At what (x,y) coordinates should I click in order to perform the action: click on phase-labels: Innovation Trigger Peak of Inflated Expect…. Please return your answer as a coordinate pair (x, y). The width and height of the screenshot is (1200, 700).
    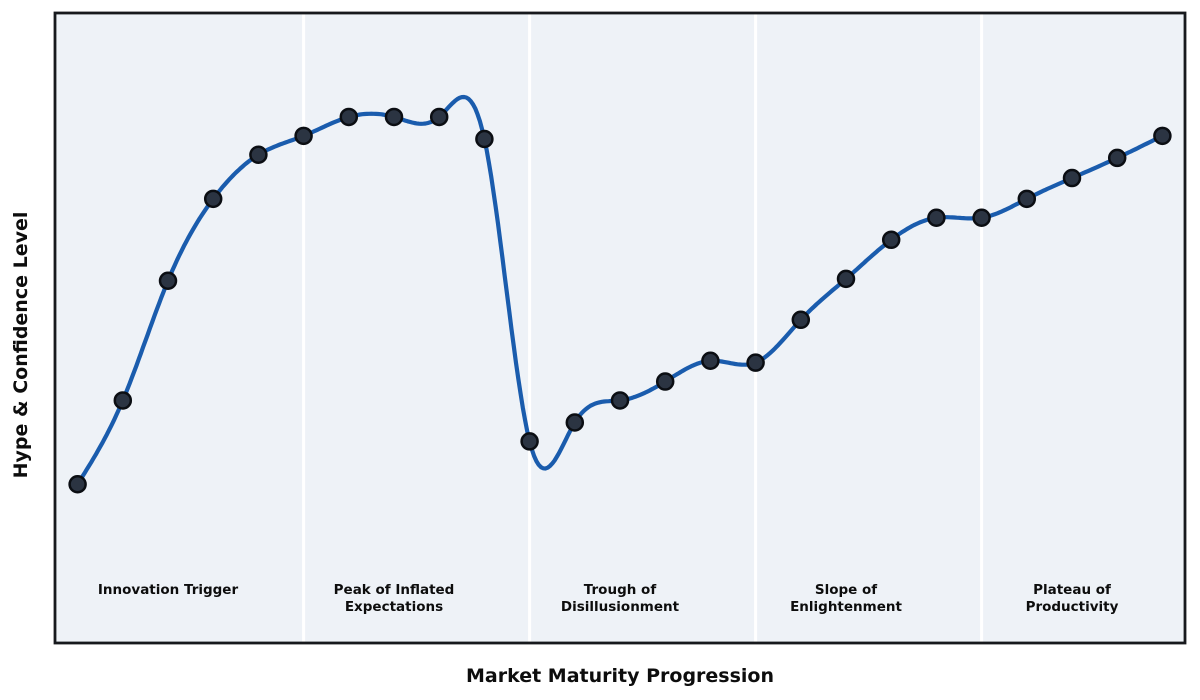
    Looking at the image, I should click on (608, 598).